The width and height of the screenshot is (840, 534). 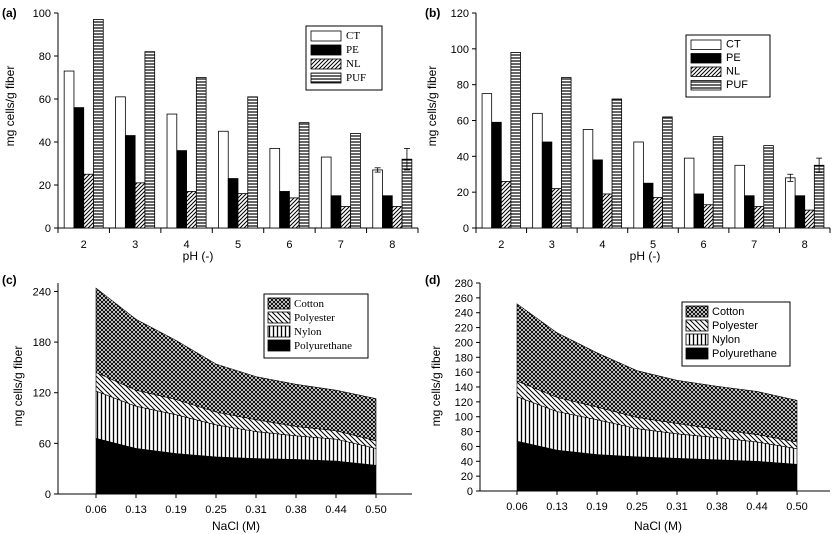 I want to click on legend-swatch-pe, so click(x=706, y=58).